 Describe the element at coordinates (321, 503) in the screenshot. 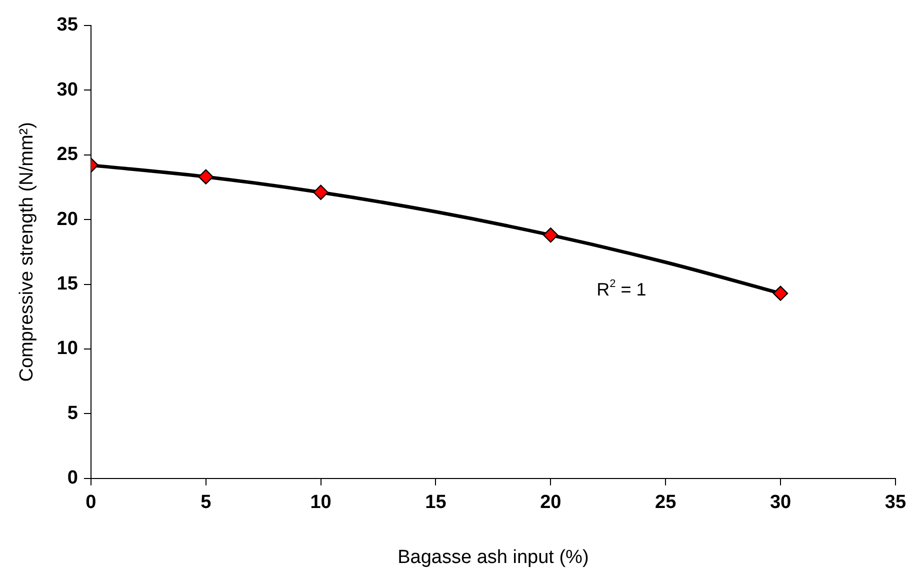

I see `x-tick-label: 10` at that location.